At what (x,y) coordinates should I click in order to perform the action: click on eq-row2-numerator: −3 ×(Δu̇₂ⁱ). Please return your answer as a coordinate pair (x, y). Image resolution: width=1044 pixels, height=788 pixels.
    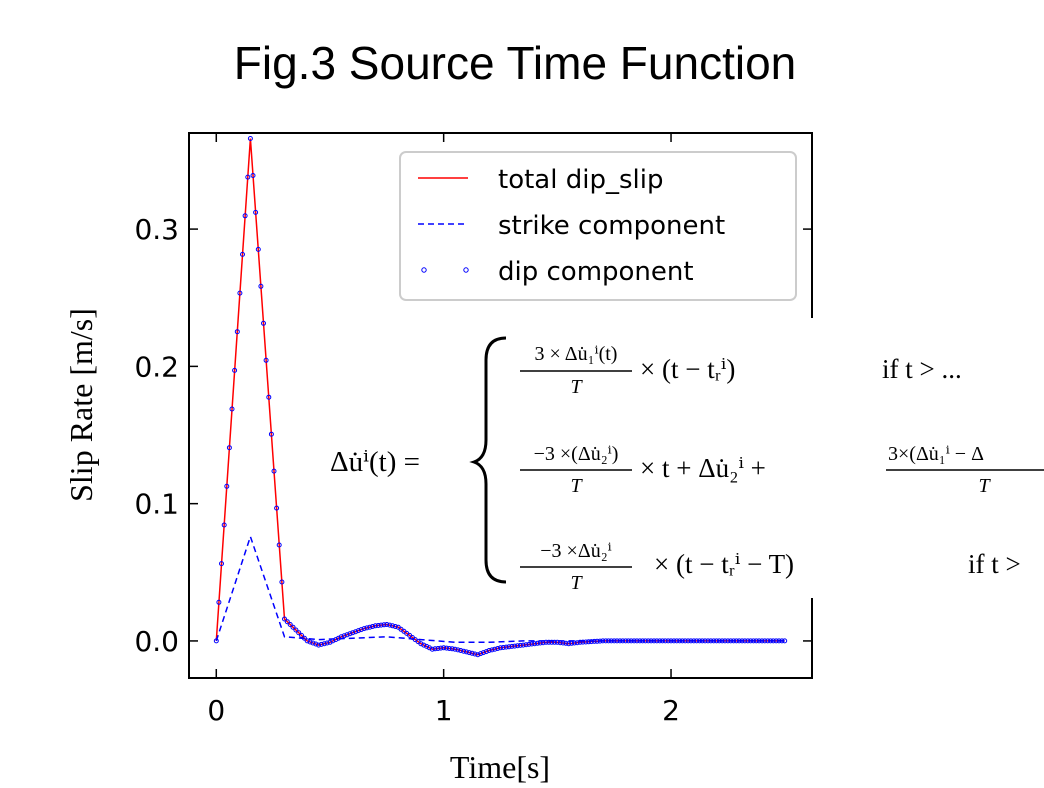
    Looking at the image, I should click on (576, 454).